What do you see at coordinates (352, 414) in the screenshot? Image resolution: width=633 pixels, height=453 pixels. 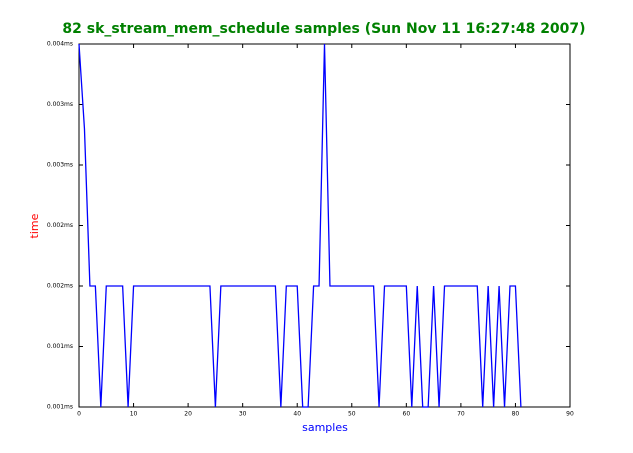 I see `x-tick-label: 50` at bounding box center [352, 414].